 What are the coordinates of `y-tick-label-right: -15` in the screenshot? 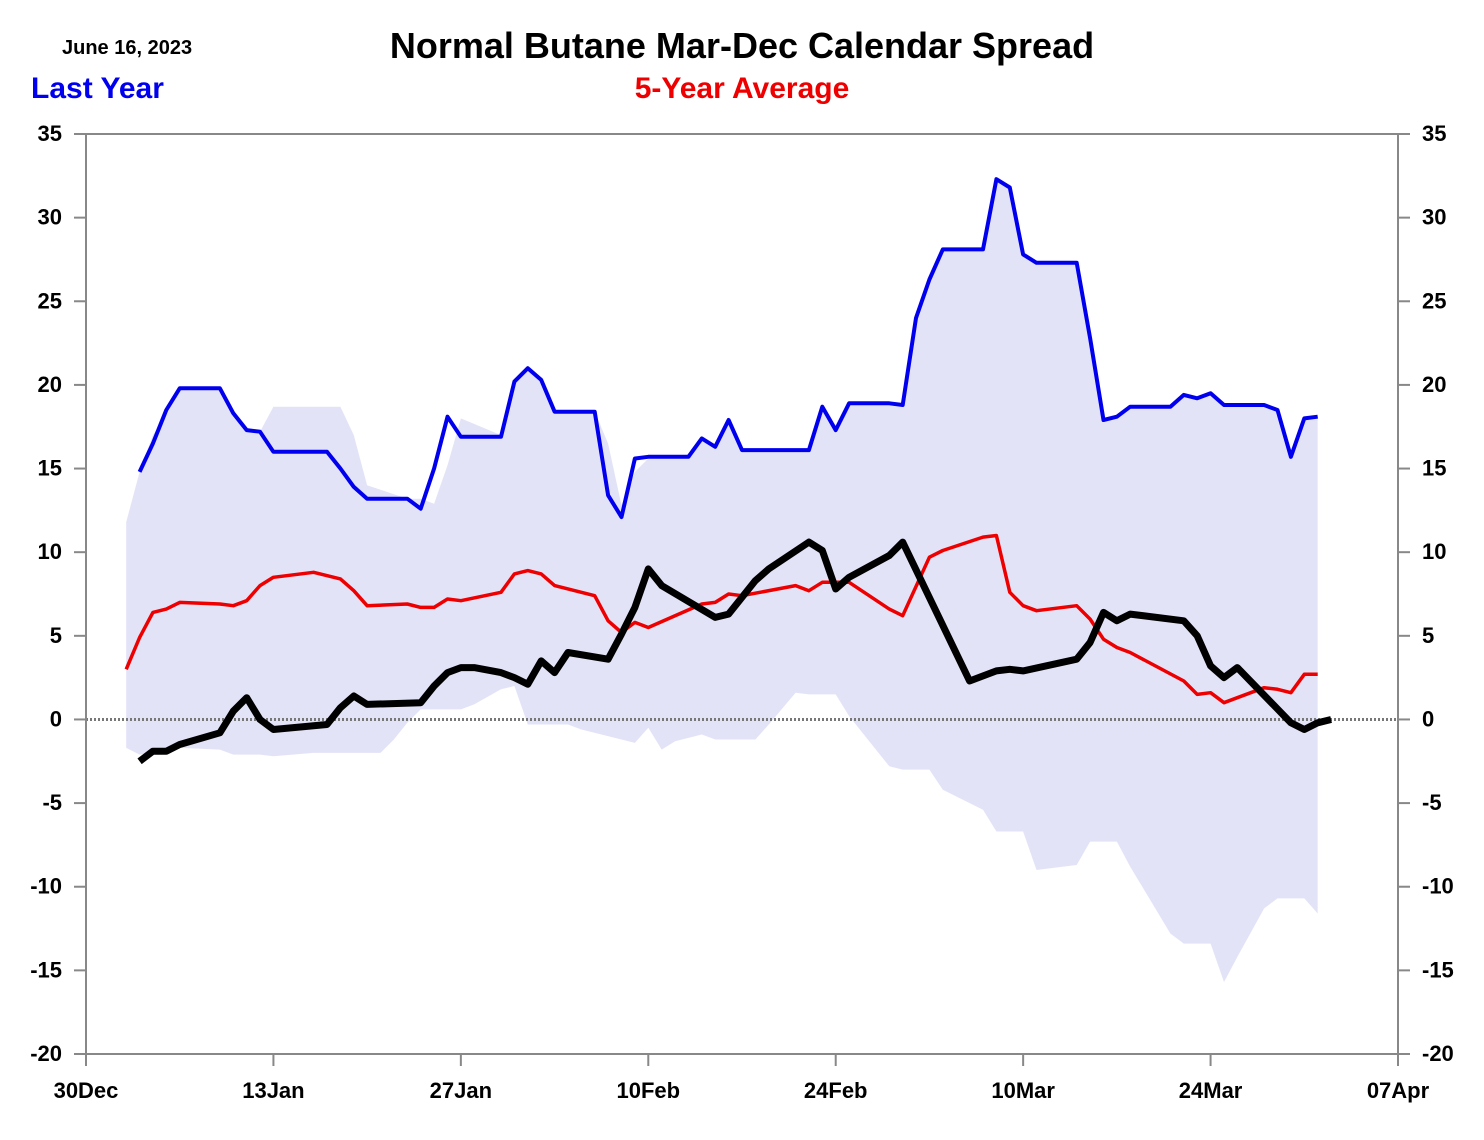 It's located at (1438, 969).